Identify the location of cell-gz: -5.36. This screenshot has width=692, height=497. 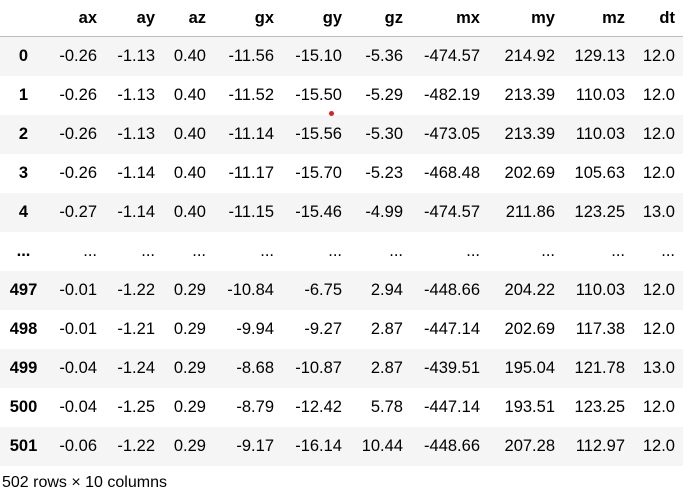
(384, 56).